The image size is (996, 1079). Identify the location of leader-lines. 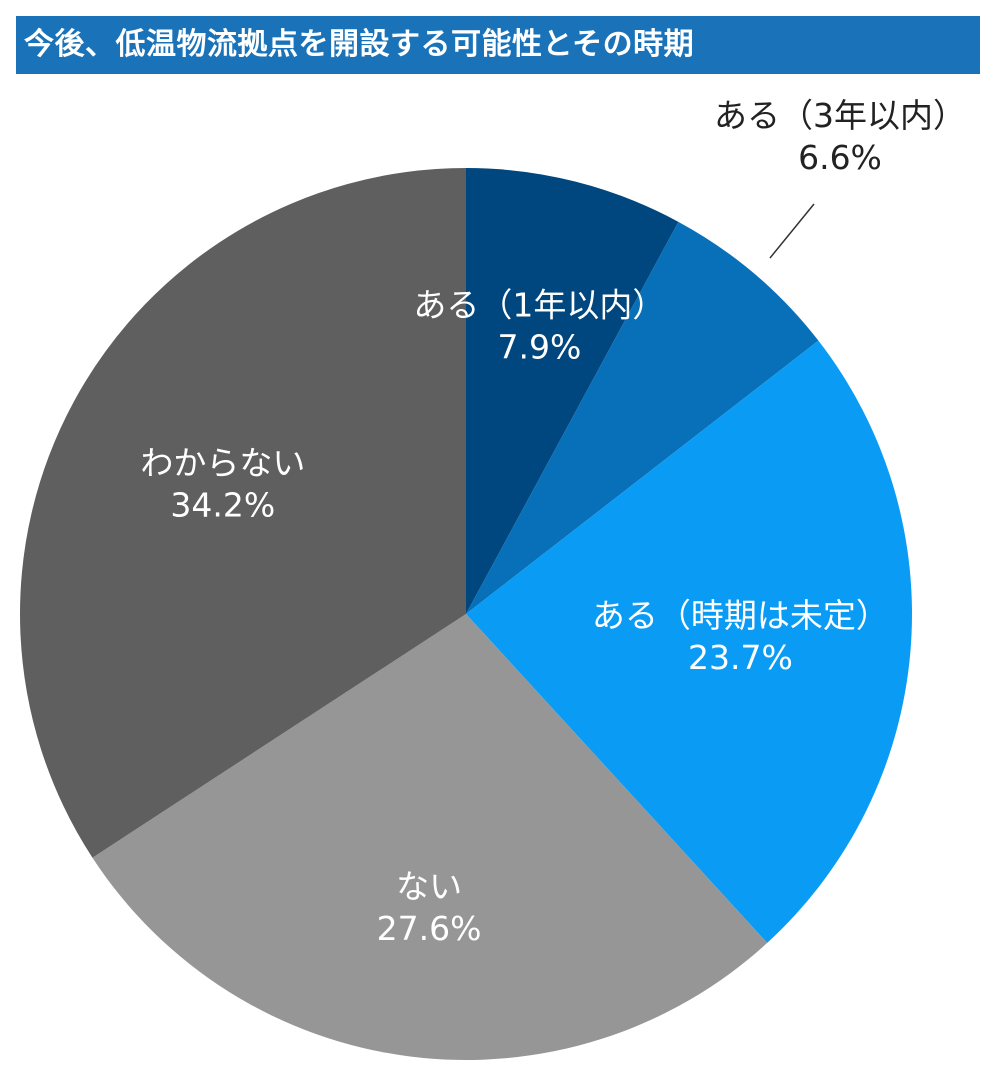
(792, 231).